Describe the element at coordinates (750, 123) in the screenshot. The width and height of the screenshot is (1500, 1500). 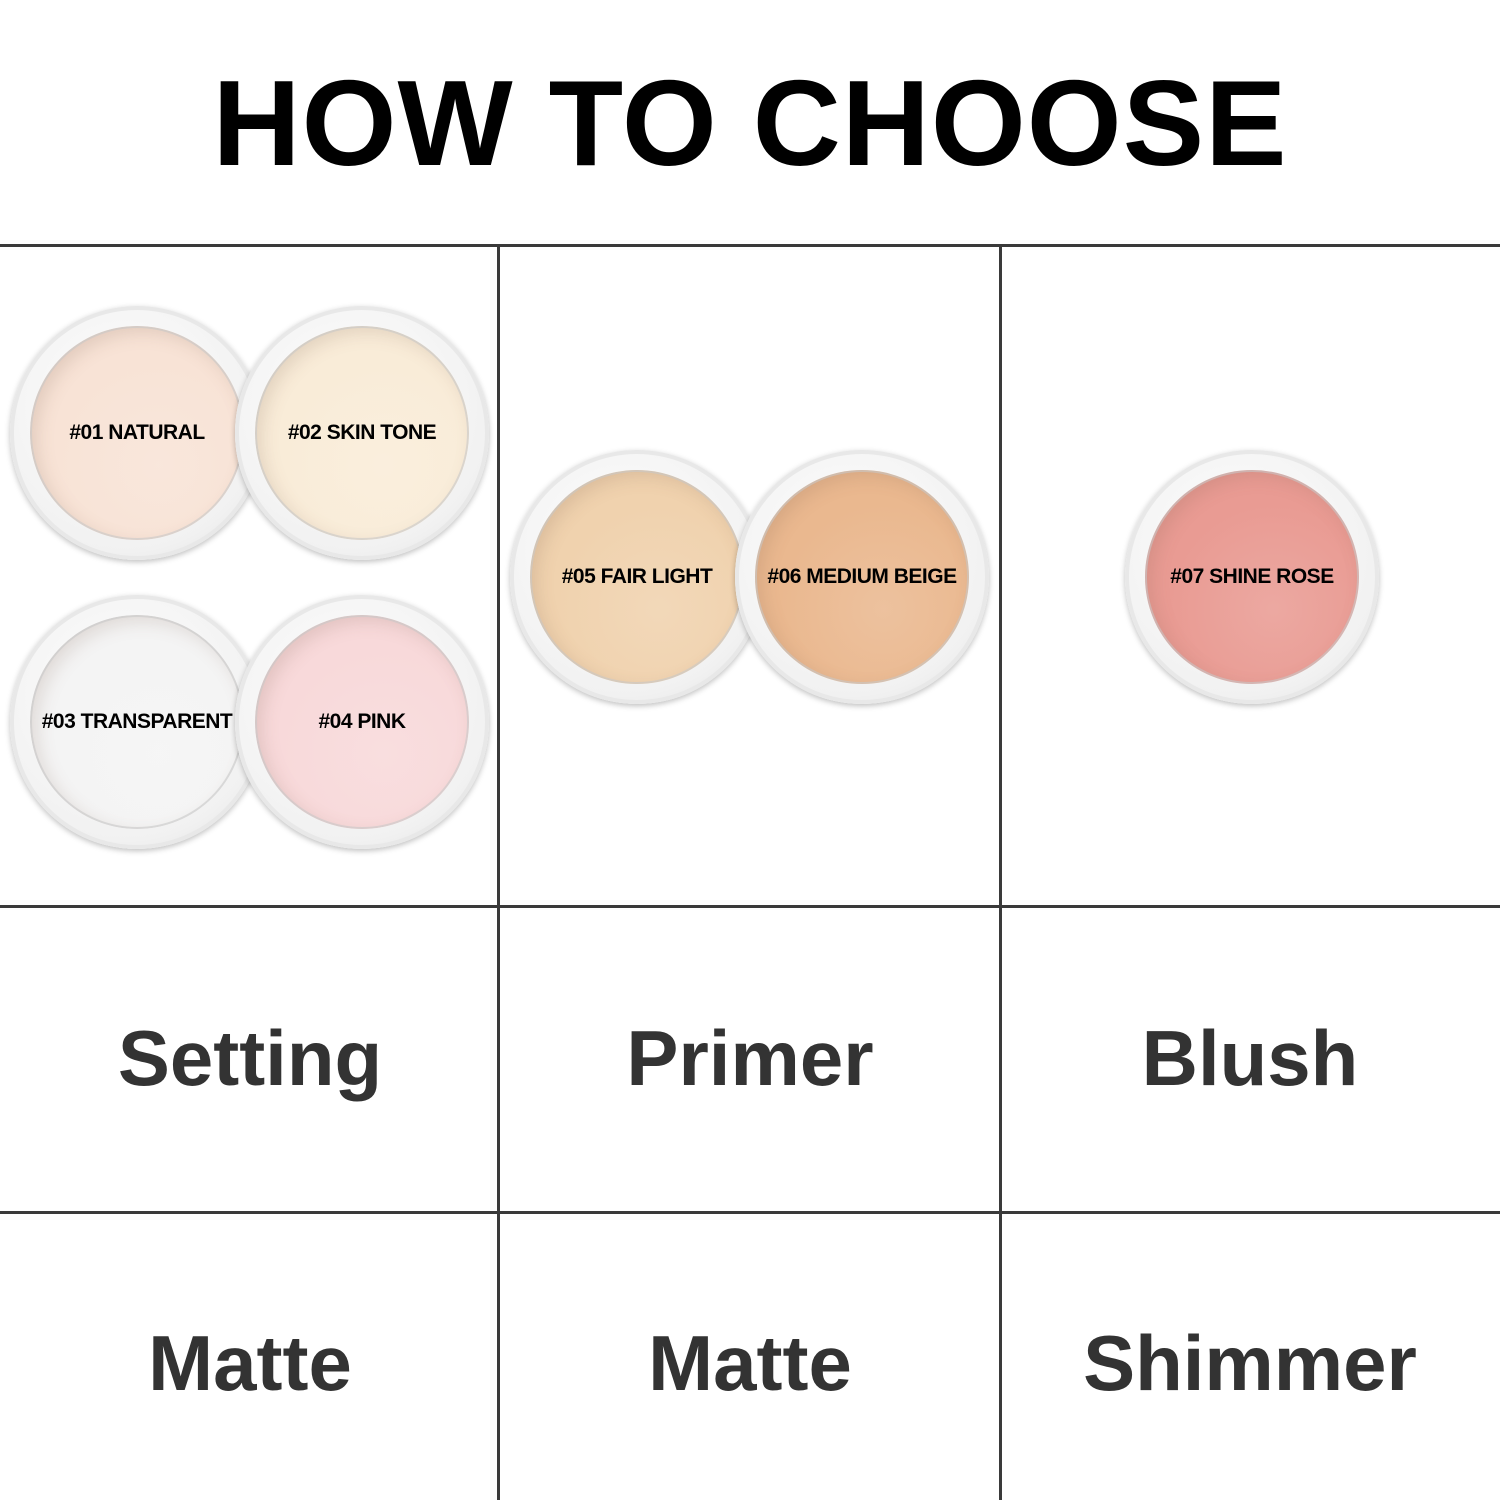
I see `page-title: HOW TO CHOOSE` at that location.